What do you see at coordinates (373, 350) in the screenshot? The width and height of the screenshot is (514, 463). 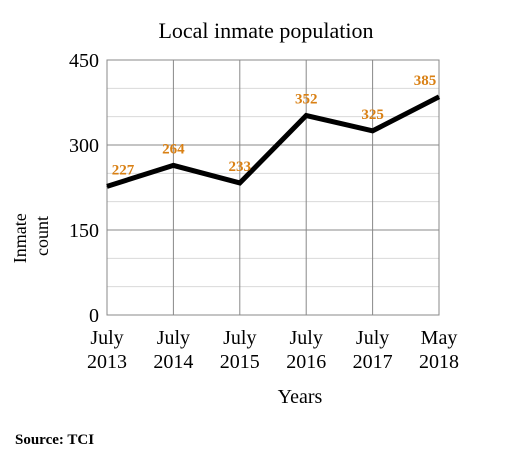 I see `x-tick-label: July 2017` at bounding box center [373, 350].